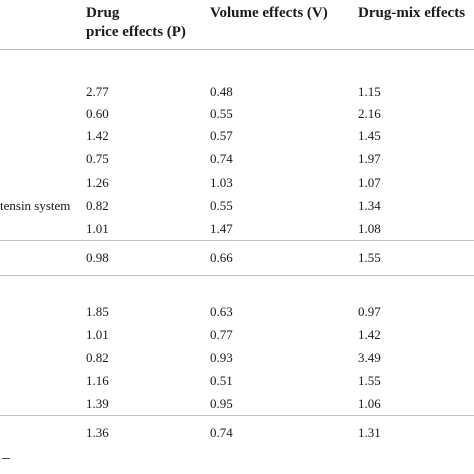 This screenshot has height=474, width=474. Describe the element at coordinates (97, 380) in the screenshot. I see `cell-price: 1.16` at that location.